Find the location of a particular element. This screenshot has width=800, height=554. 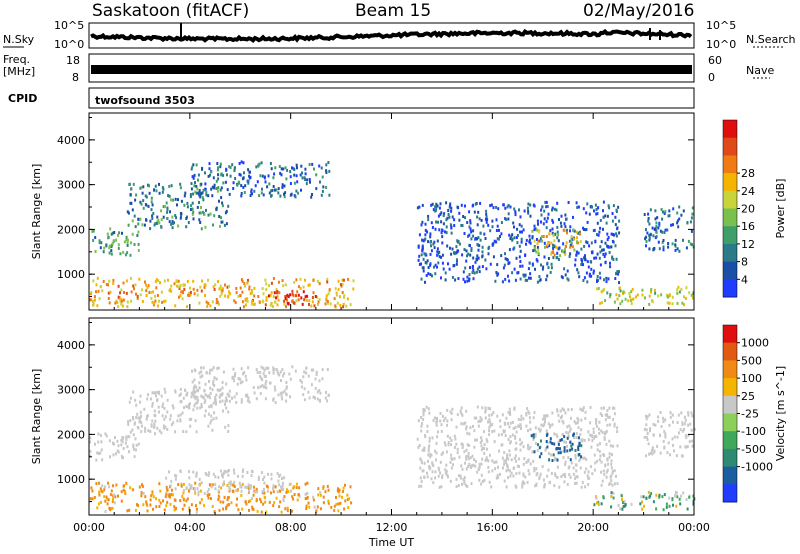

colorbar-tick-label: 8 is located at coordinates (744, 262).